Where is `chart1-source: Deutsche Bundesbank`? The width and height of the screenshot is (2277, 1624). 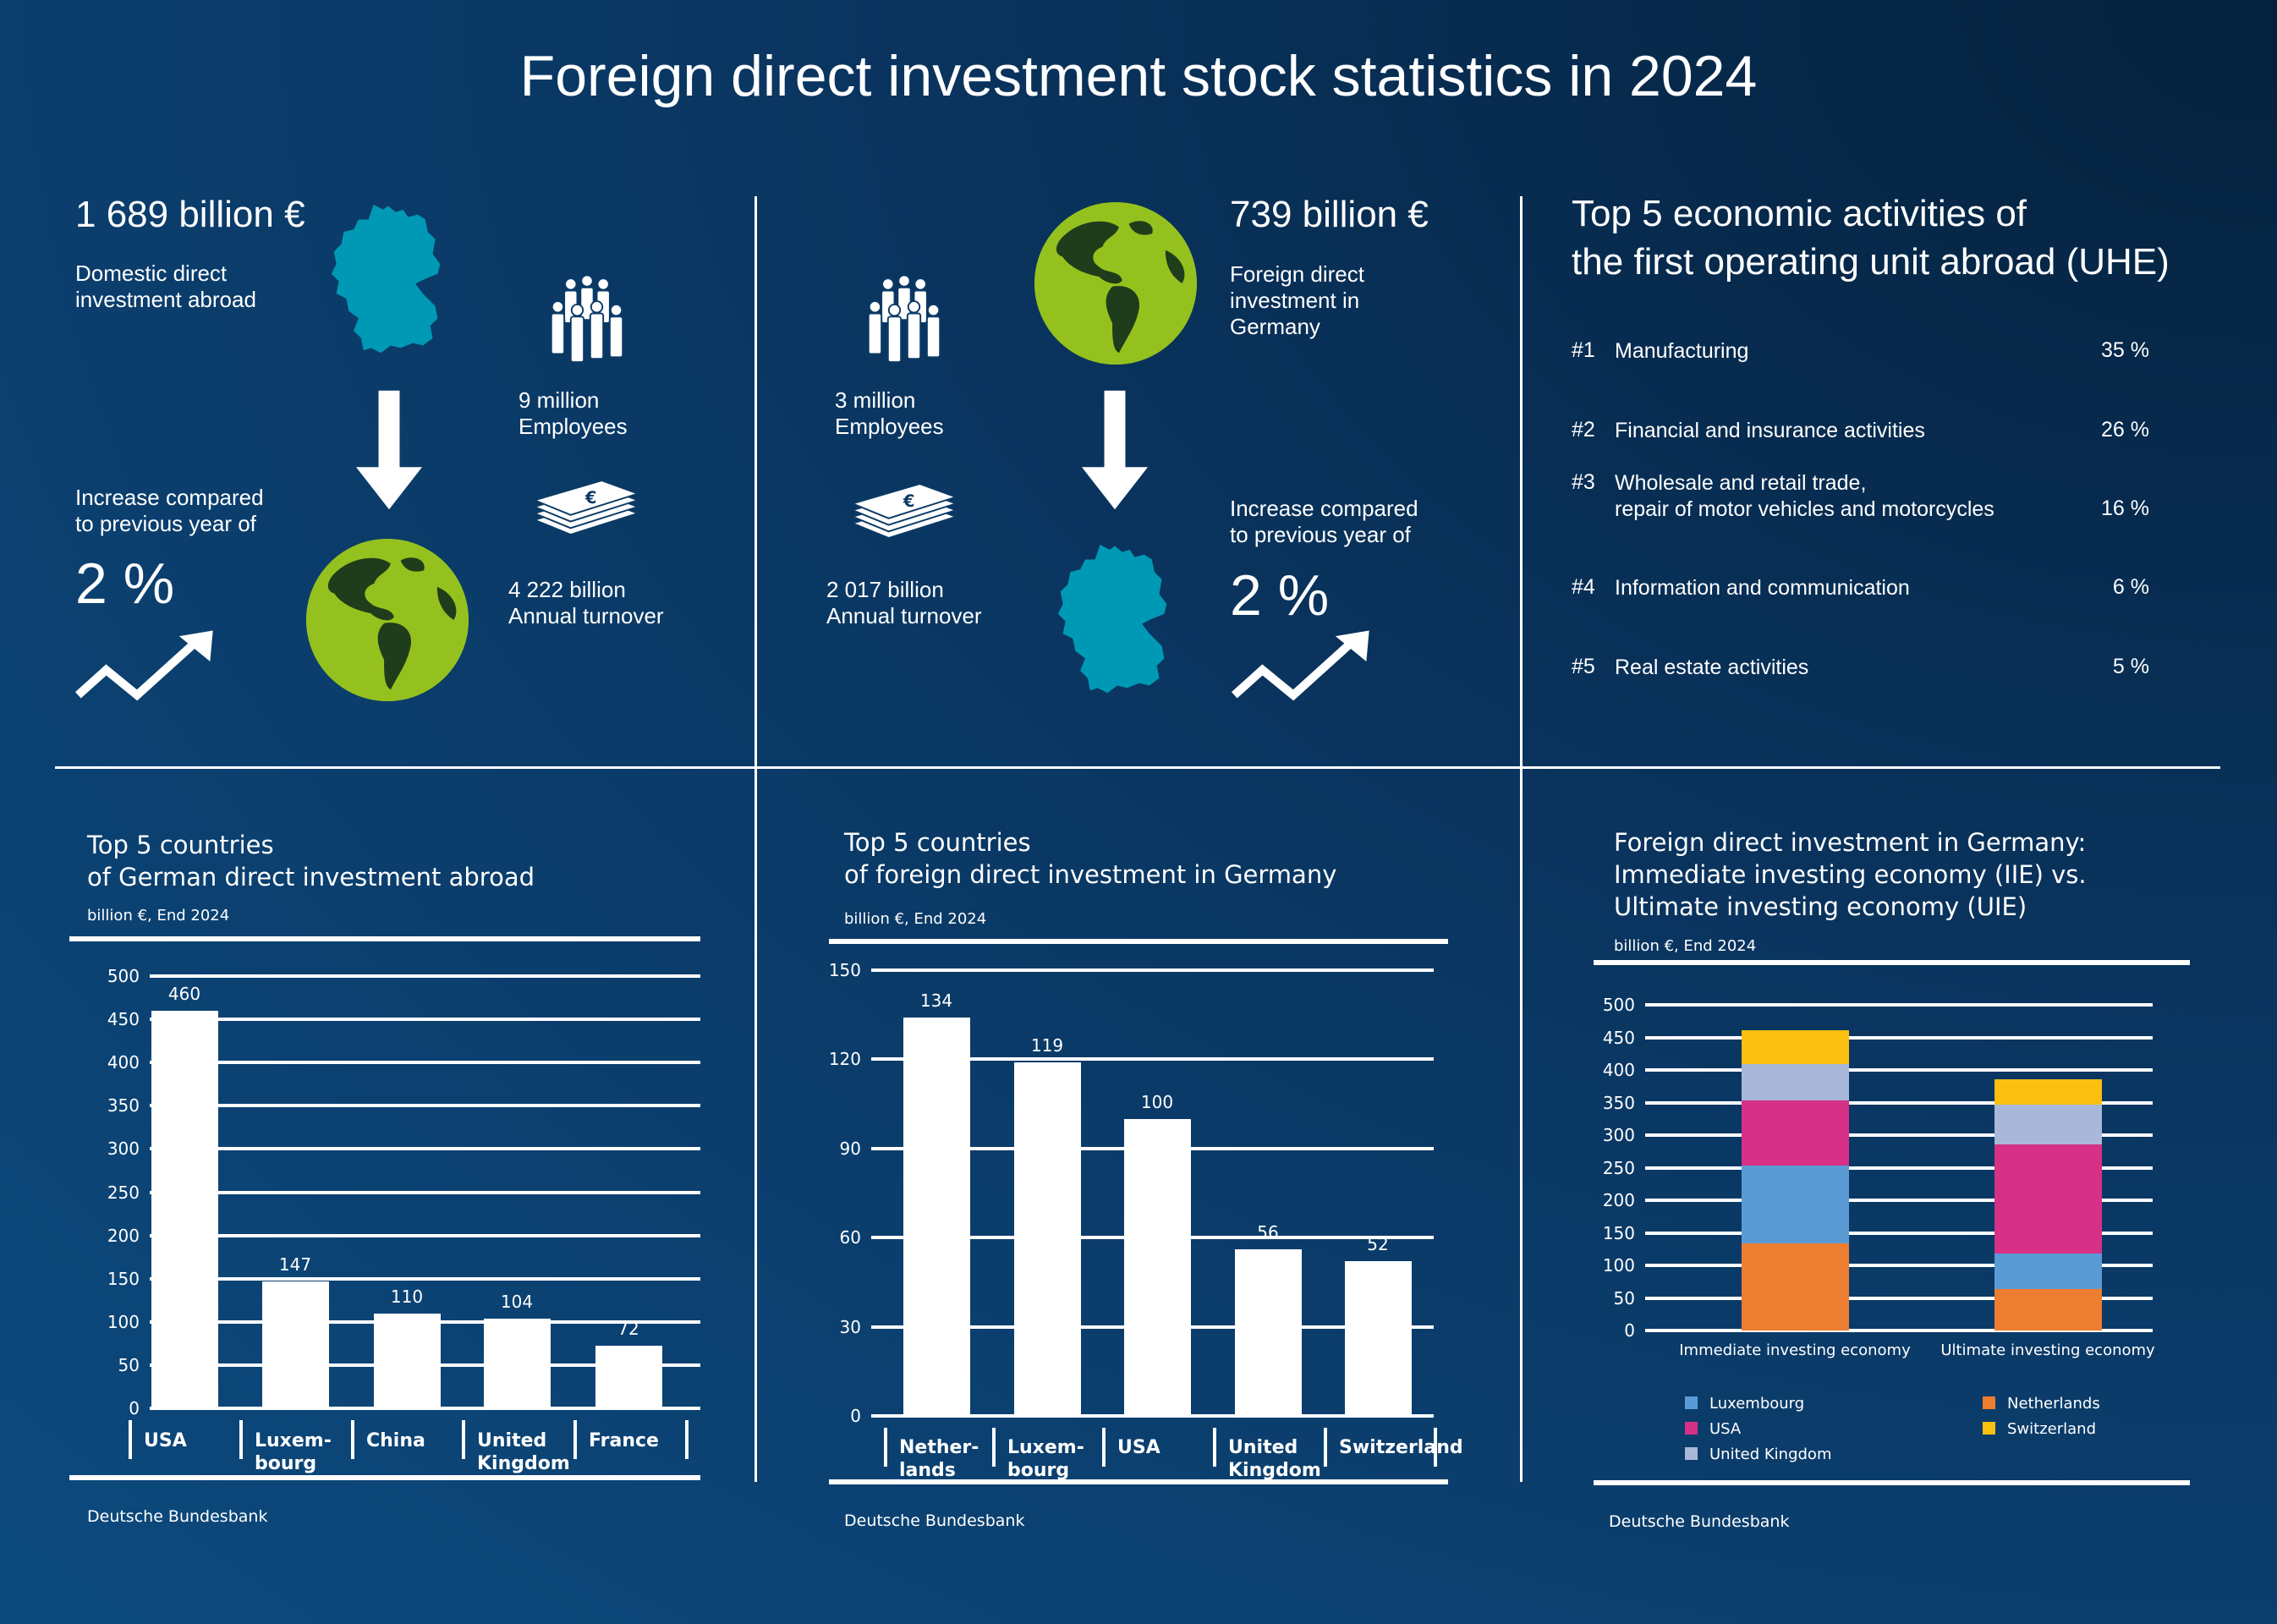 chart1-source: Deutsche Bundesbank is located at coordinates (177, 1516).